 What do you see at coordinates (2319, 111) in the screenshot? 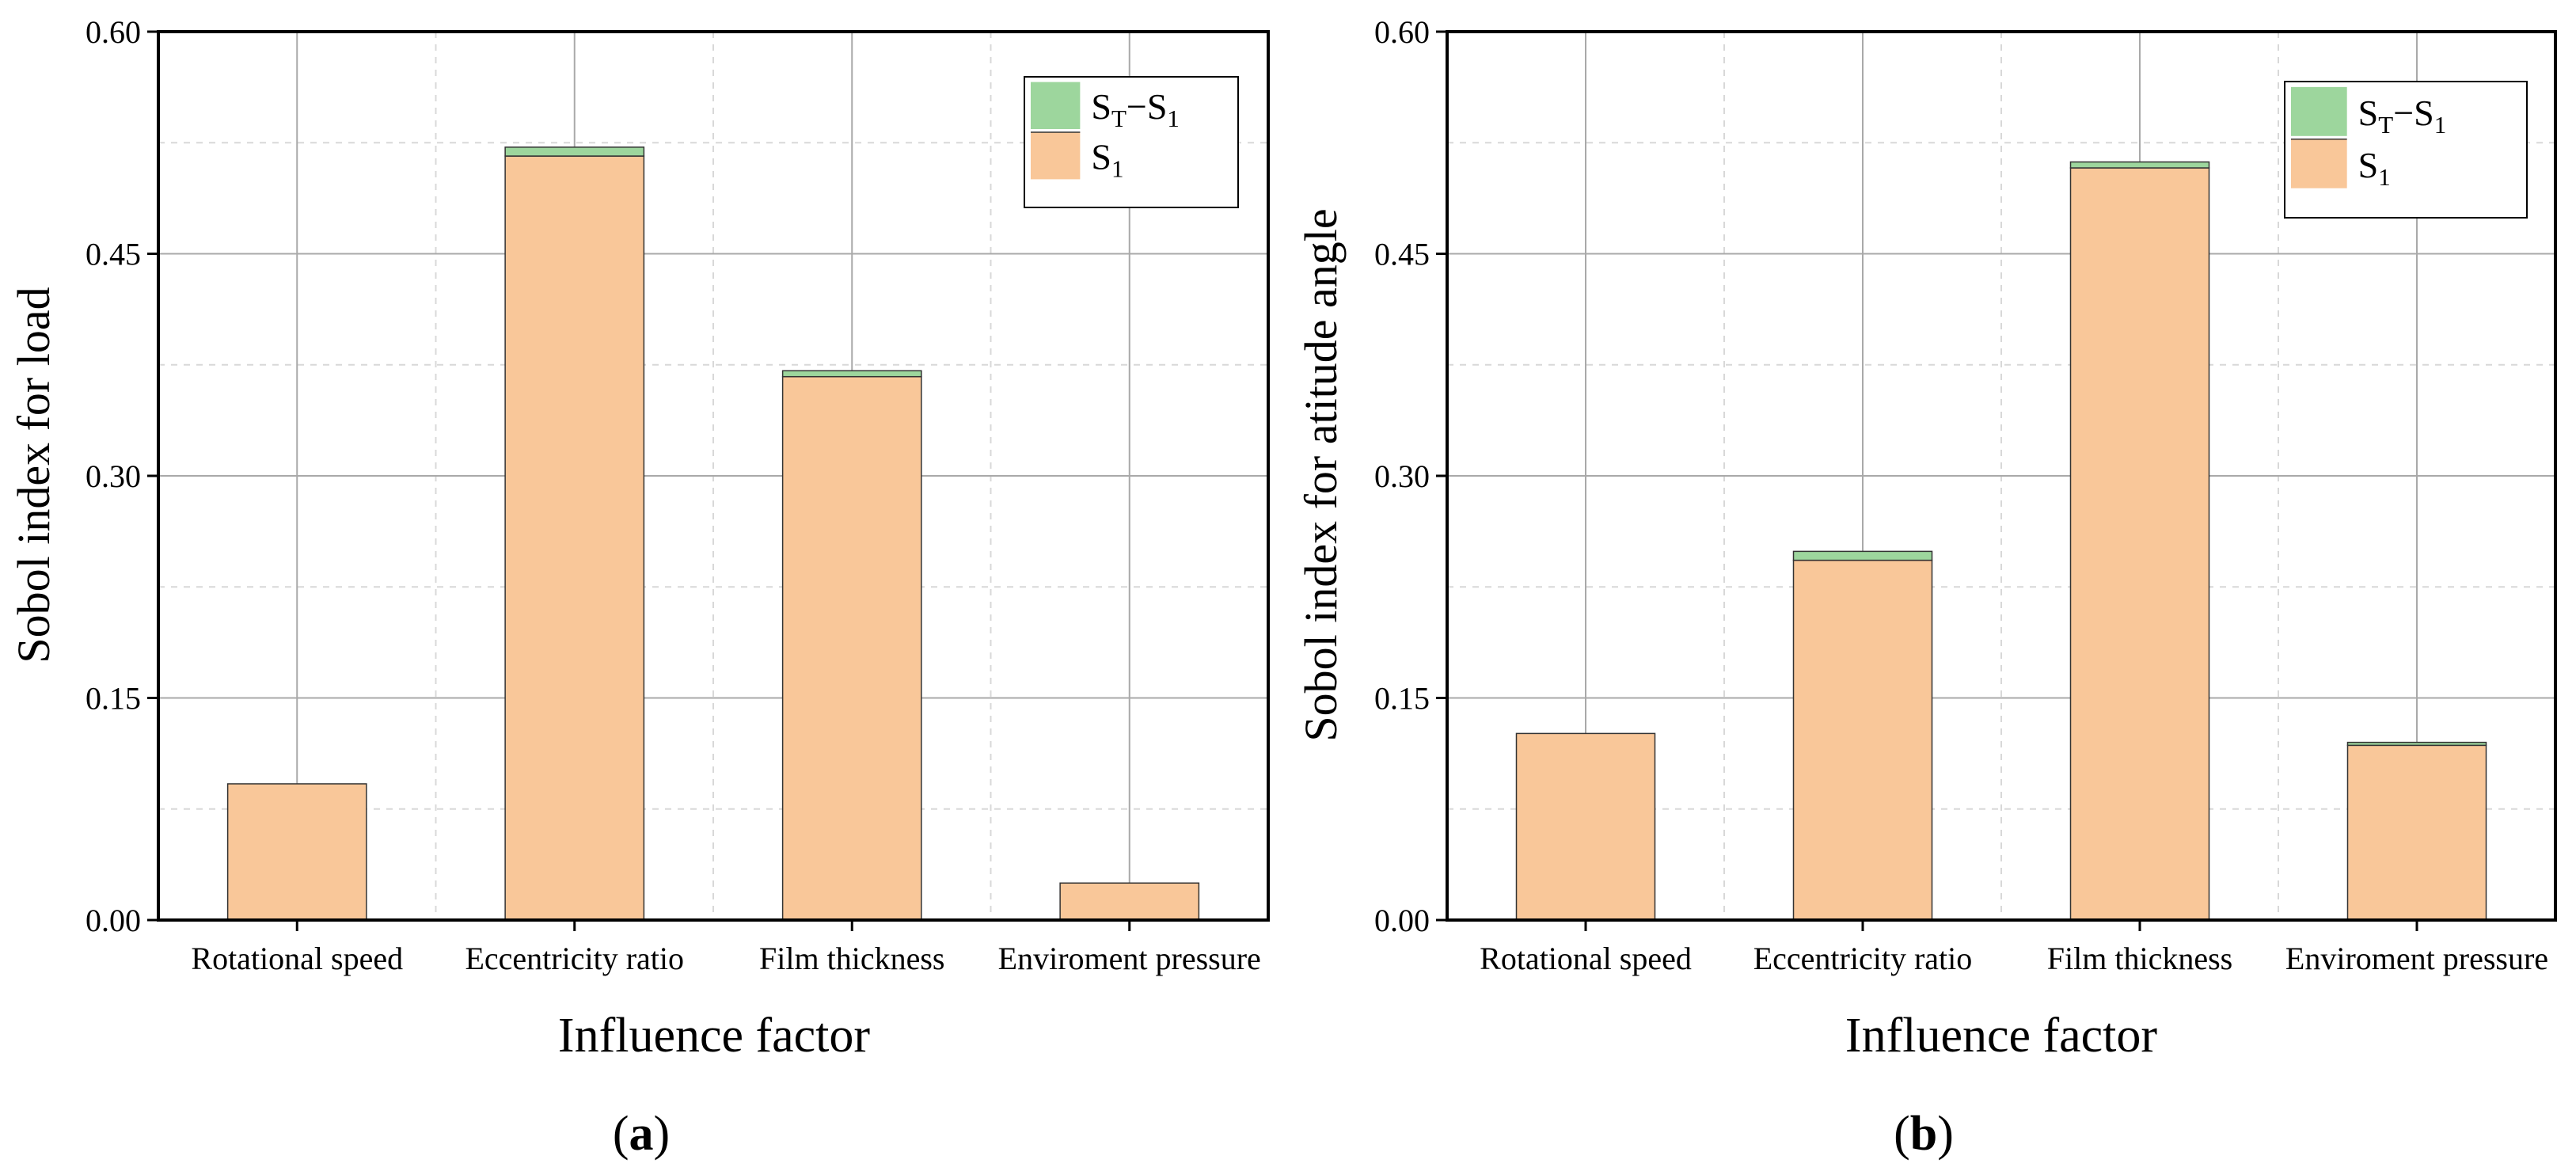
I see `legend-swatch-st-s1-b` at bounding box center [2319, 111].